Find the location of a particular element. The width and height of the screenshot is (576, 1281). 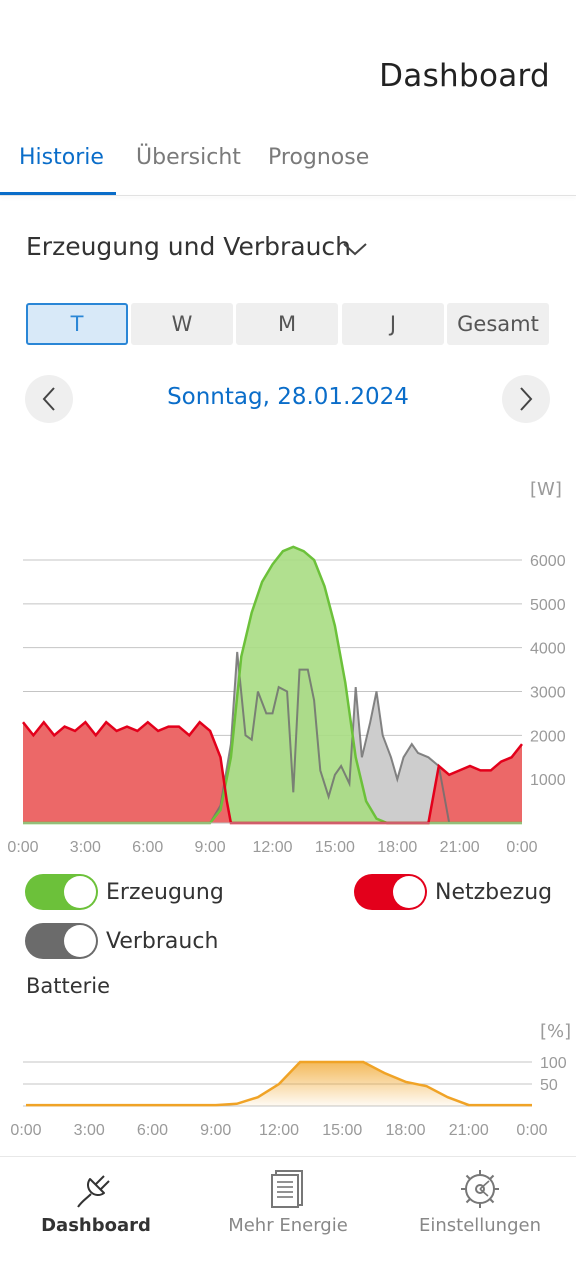

chevron-left-icon is located at coordinates (48, 399).